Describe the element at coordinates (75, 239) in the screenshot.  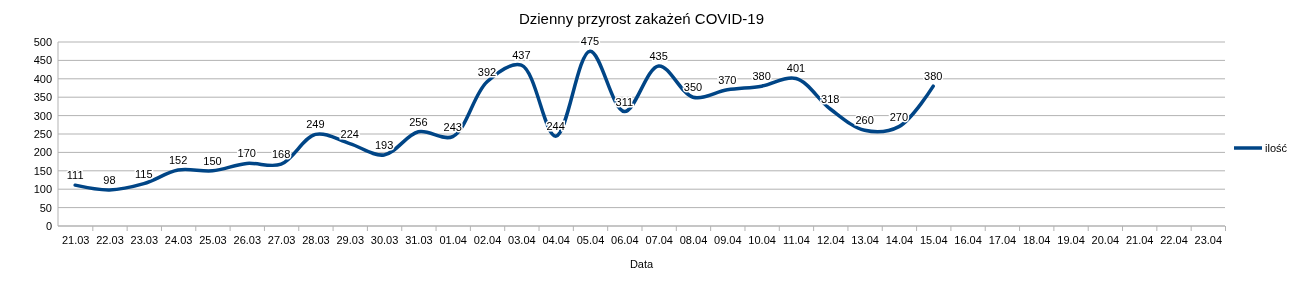
I see `x-tick-label: 21.03` at that location.